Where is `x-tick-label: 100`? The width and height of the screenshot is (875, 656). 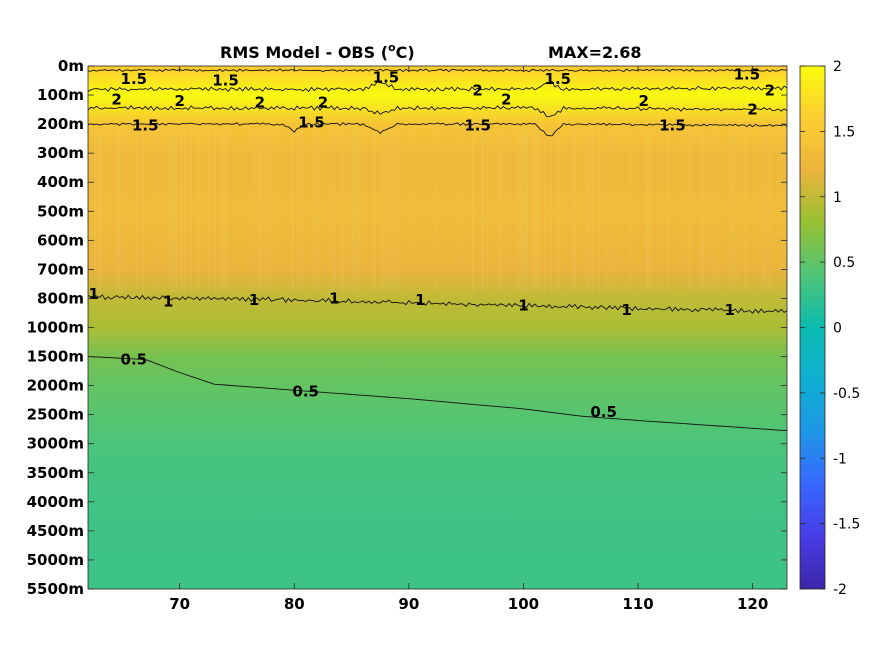 x-tick-label: 100 is located at coordinates (523, 604).